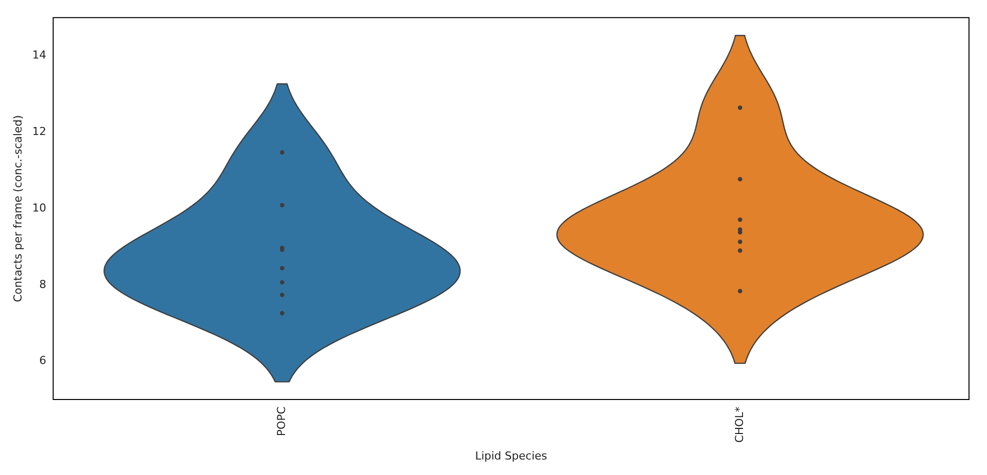 The height and width of the screenshot is (475, 987). What do you see at coordinates (39, 131) in the screenshot?
I see `y-tick-label: 12` at bounding box center [39, 131].